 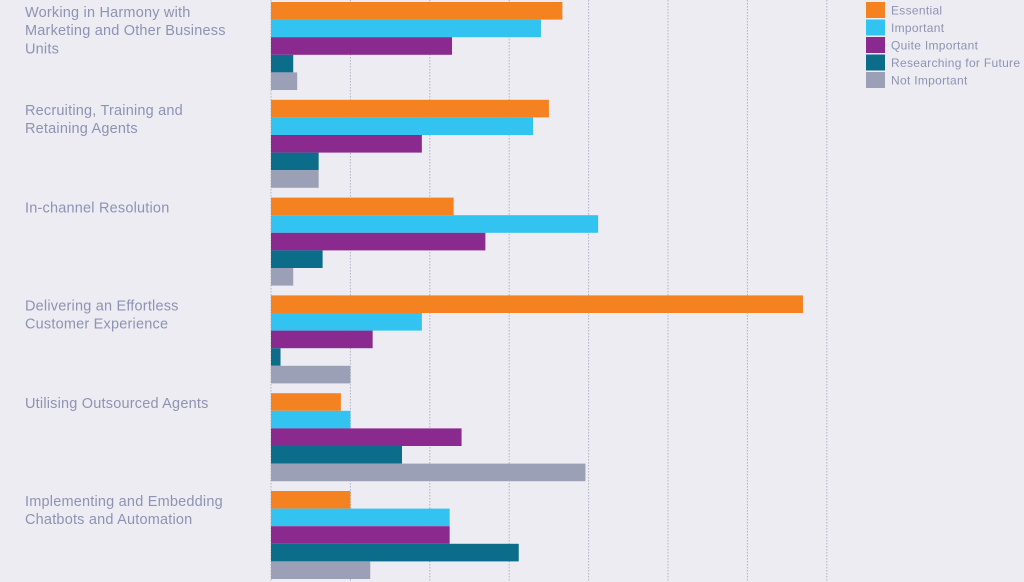 I want to click on legend-label: Not Important, so click(x=929, y=81).